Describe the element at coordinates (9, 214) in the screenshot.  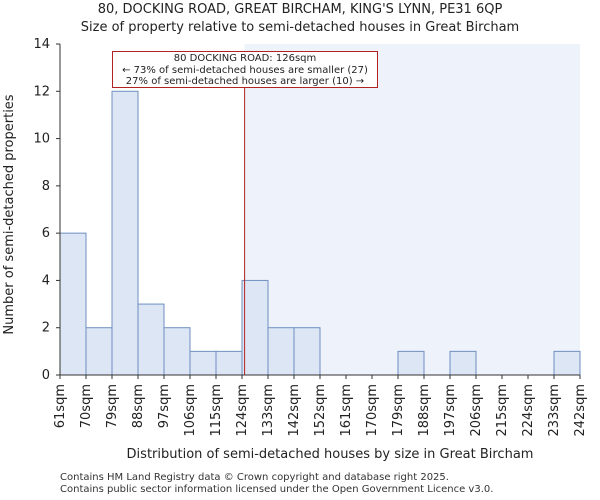
I see `y-axis-label: Number of semi-detached properties` at that location.